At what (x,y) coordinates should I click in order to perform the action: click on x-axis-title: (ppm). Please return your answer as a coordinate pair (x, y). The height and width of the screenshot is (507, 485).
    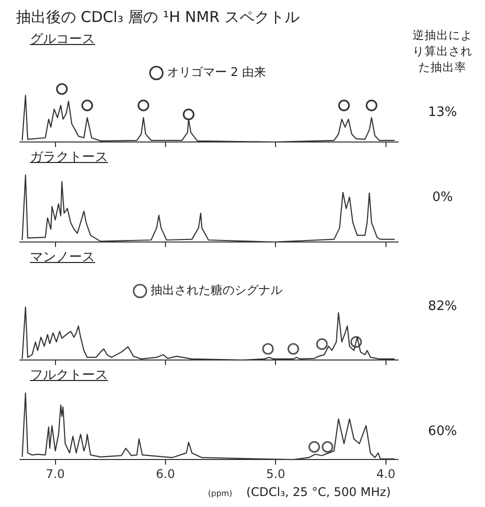
    Looking at the image, I should click on (220, 493).